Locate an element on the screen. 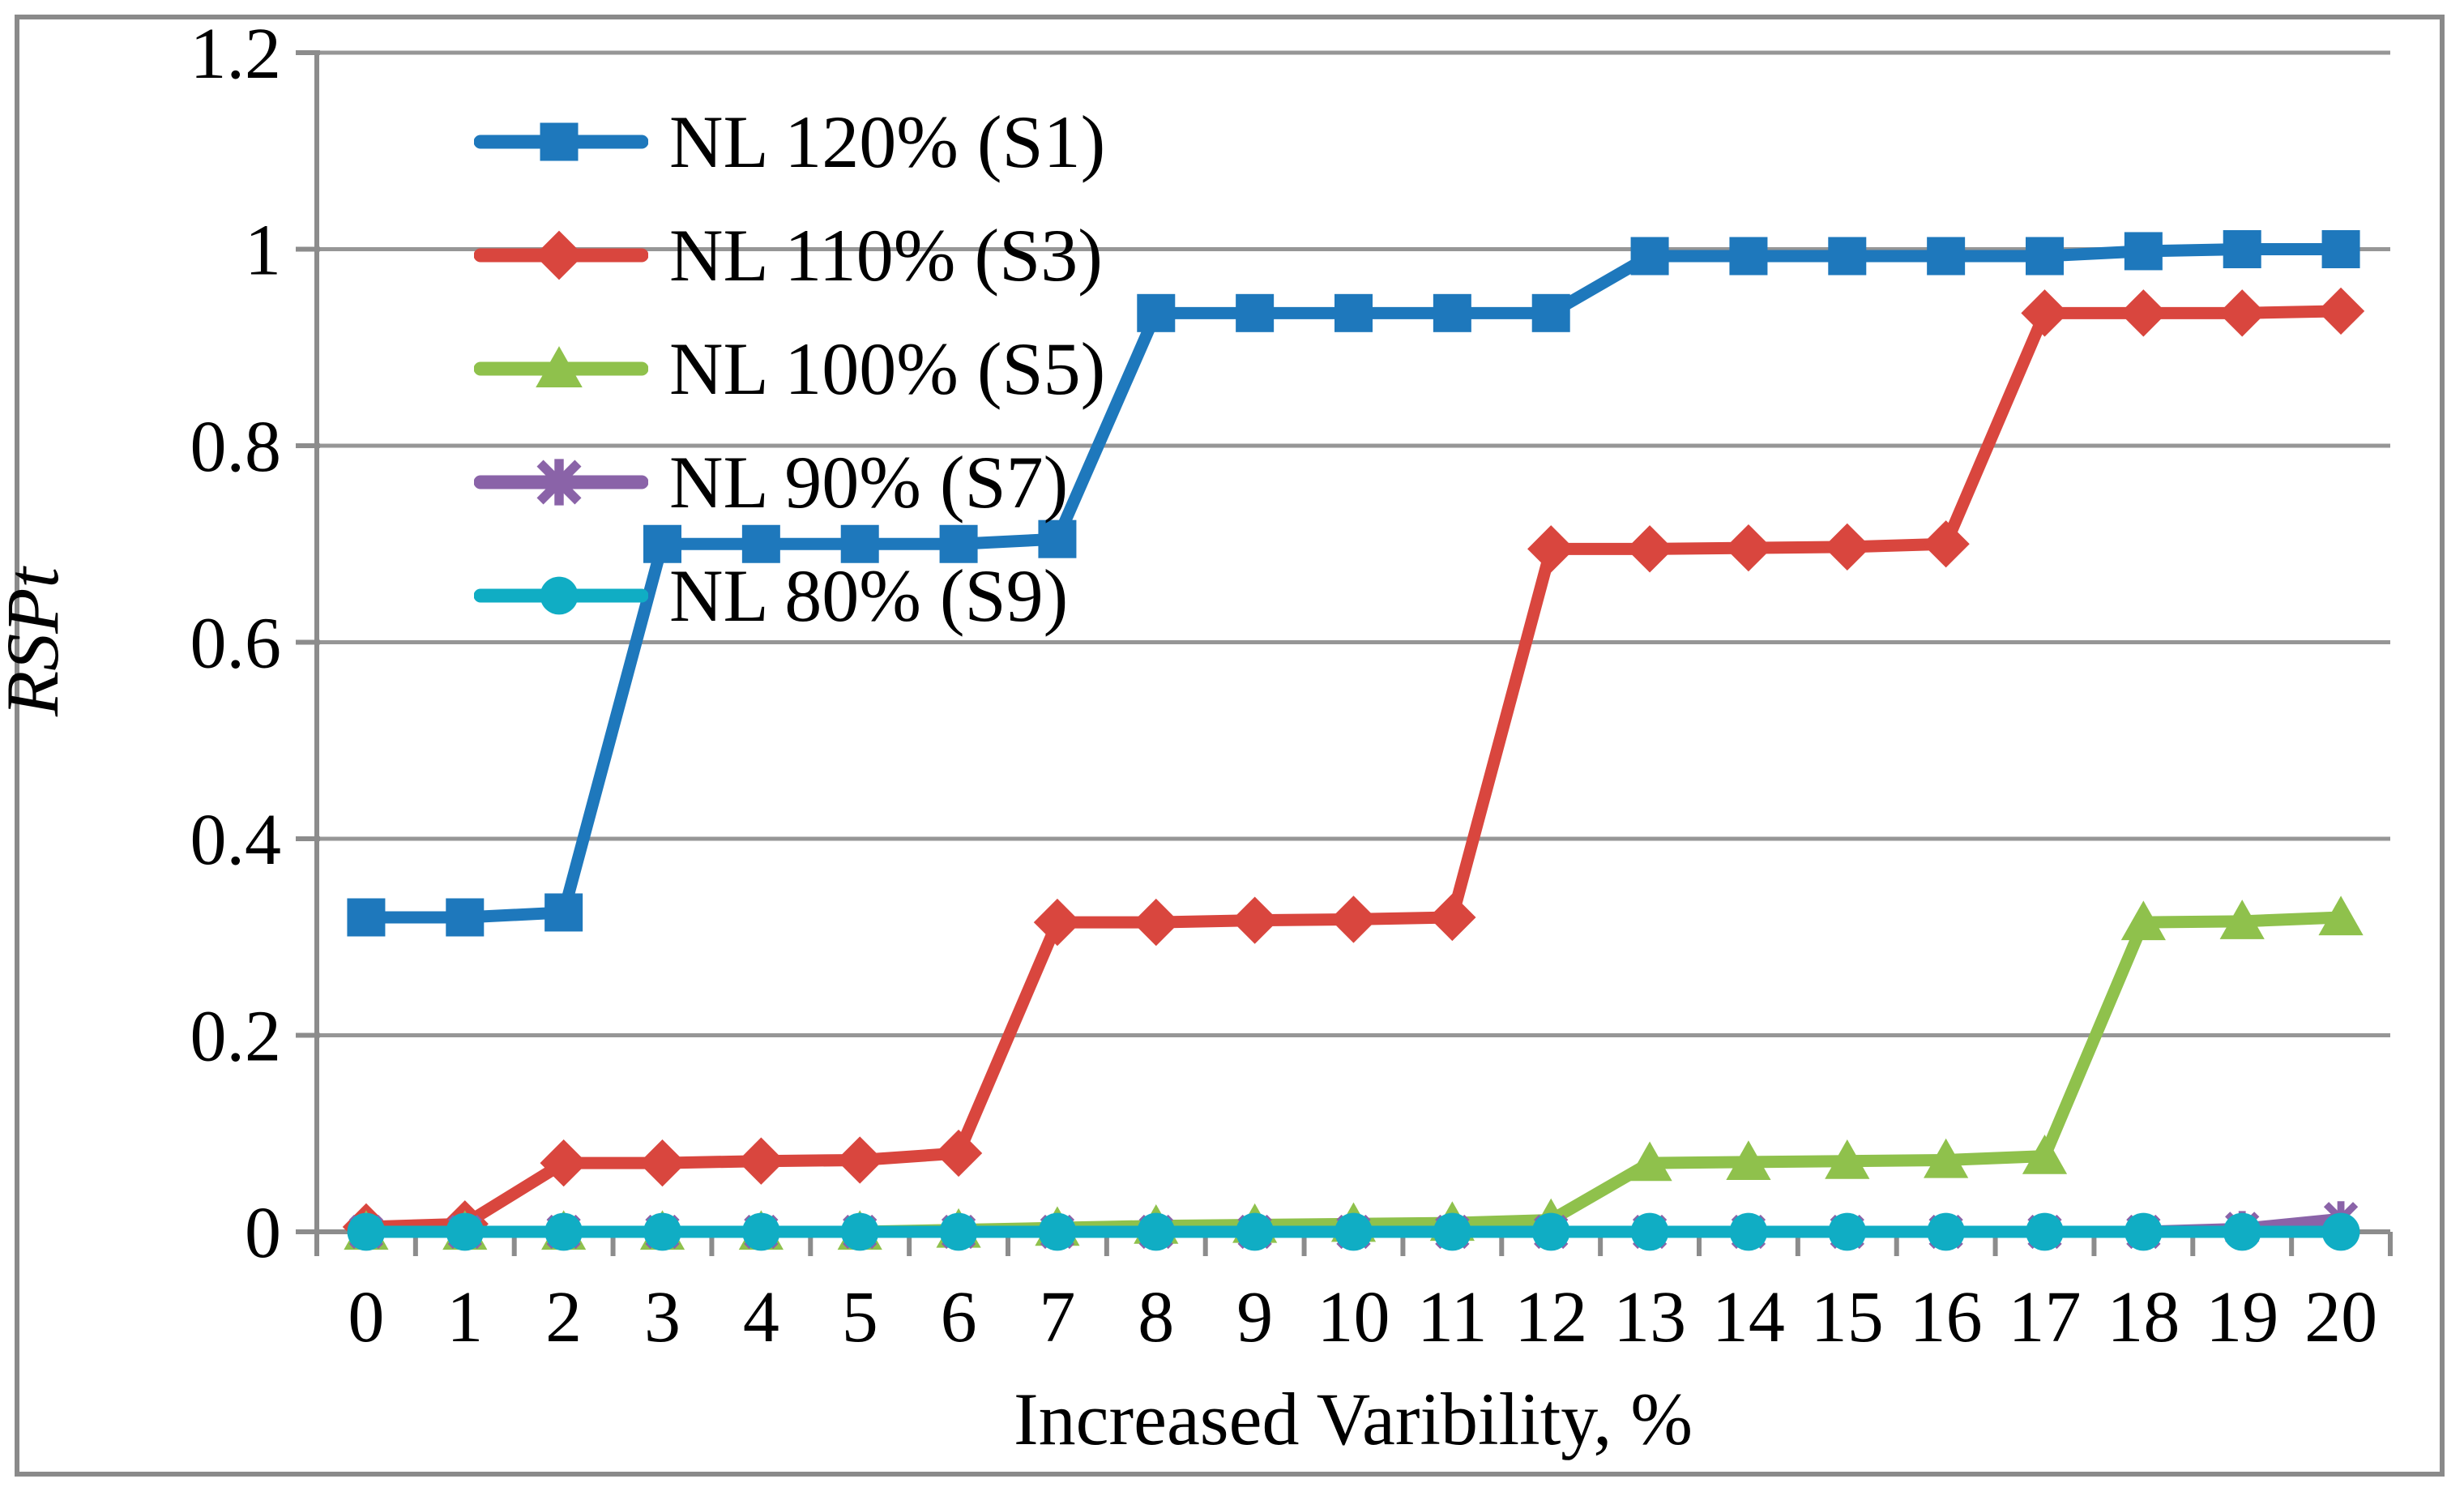 The image size is (2464, 1496). x-tick-label: 20 is located at coordinates (2340, 1317).